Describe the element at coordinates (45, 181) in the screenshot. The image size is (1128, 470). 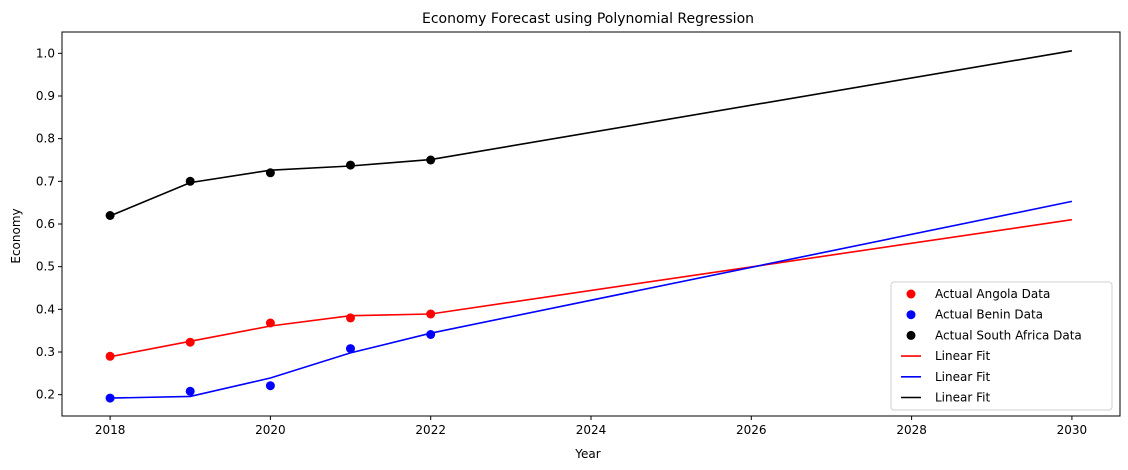
I see `y-tick-label: 0.7` at that location.